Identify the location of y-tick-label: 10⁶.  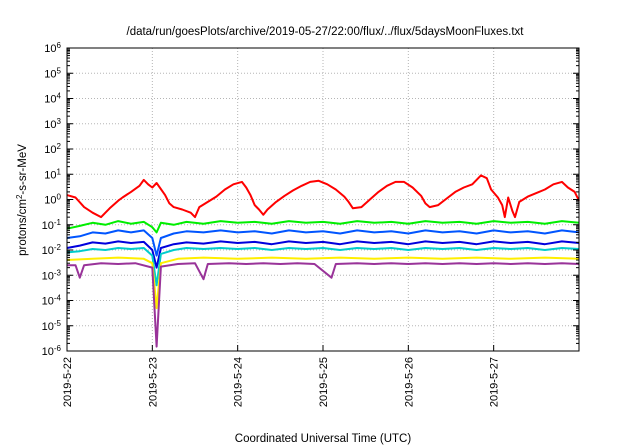
(52, 48).